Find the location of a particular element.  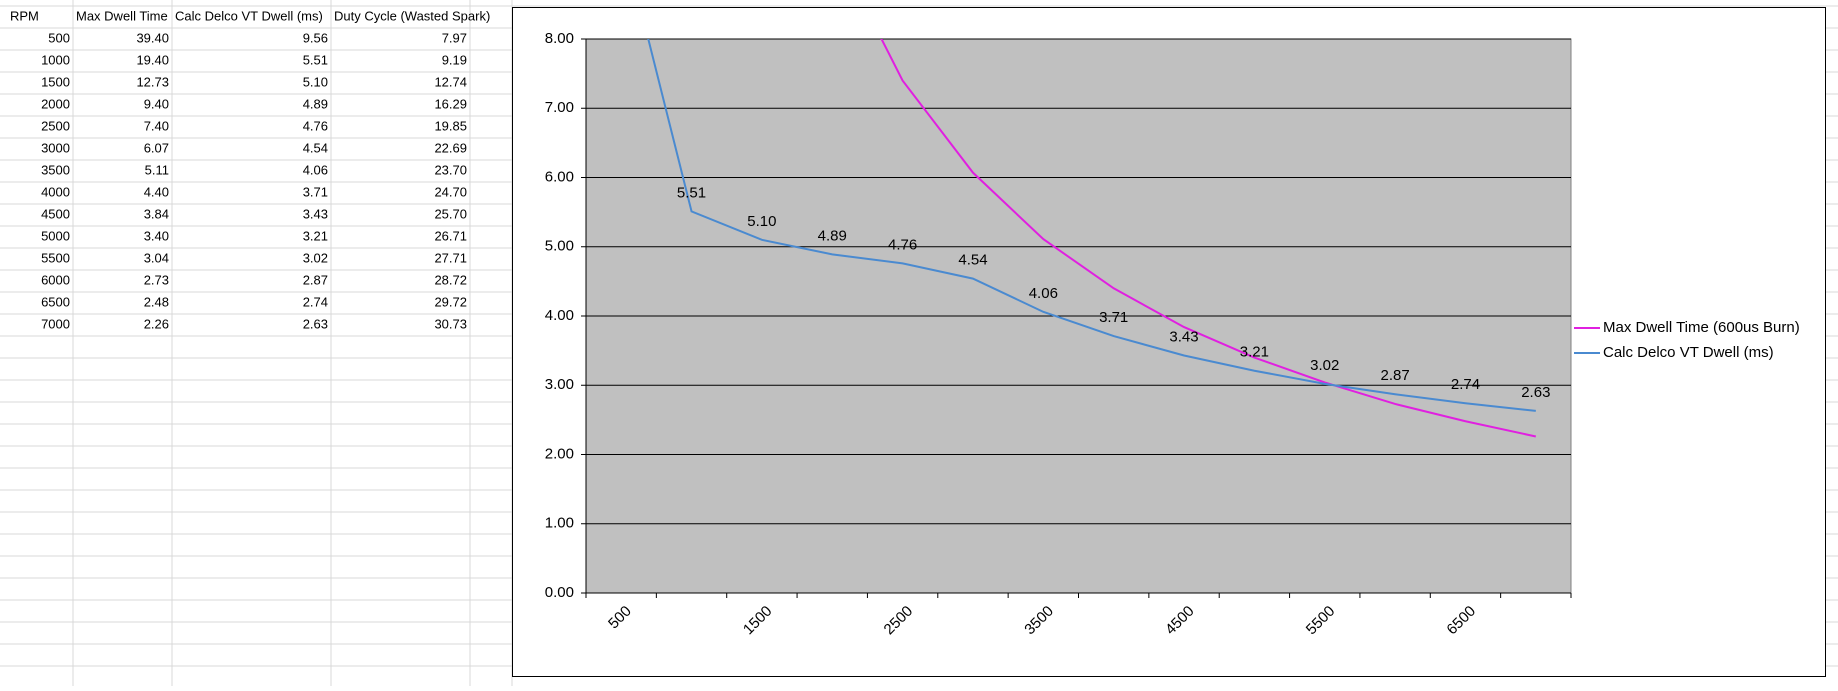

data-label: 4.54 is located at coordinates (972, 260).